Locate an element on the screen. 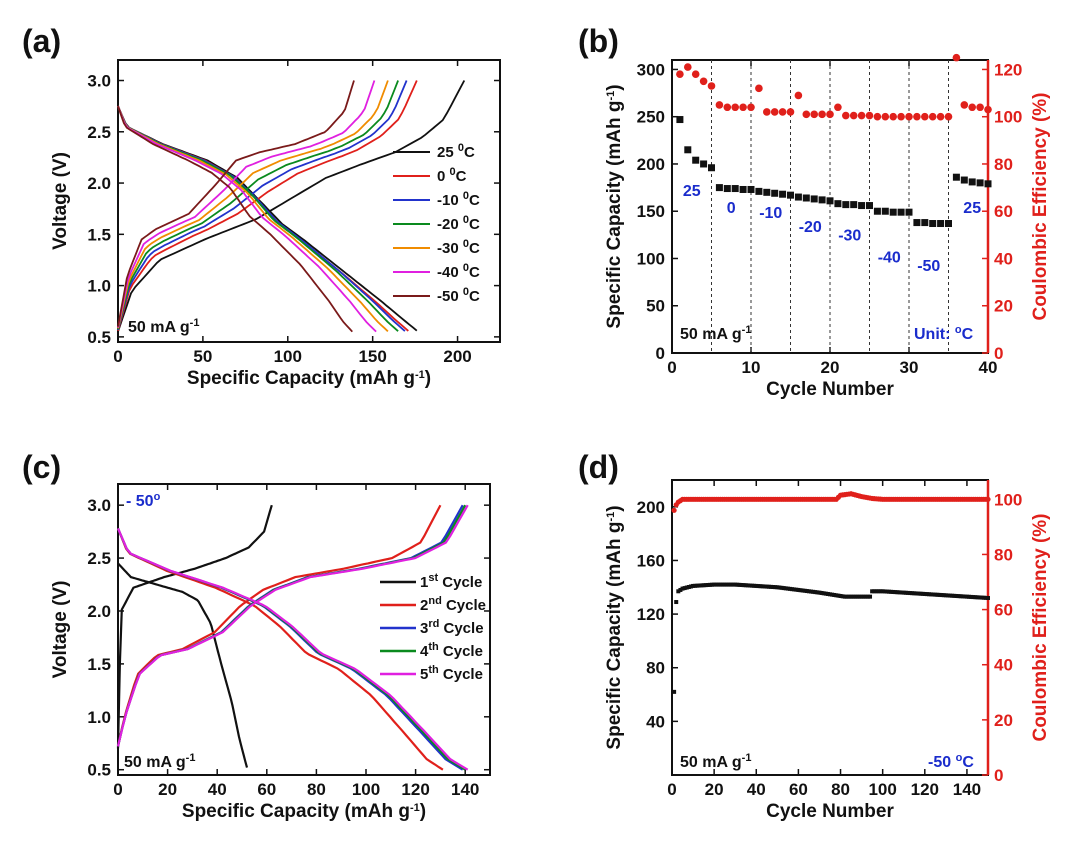 The image size is (1080, 852). x-tick-label: 120 is located at coordinates (415, 789).